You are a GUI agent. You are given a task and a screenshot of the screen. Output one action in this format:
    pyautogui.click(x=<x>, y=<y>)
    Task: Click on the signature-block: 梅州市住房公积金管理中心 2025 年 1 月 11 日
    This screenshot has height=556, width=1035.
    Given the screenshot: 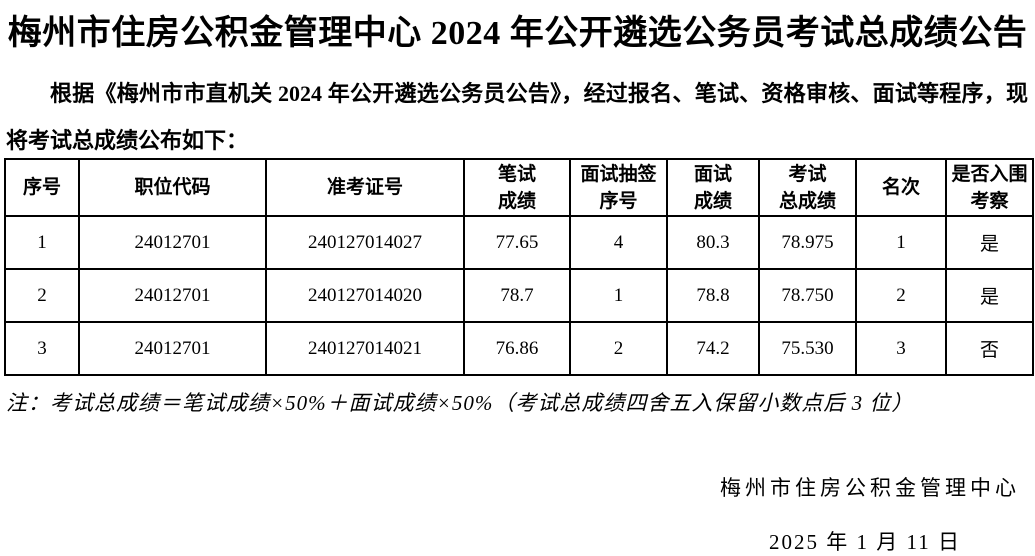 What is the action you would take?
    pyautogui.click(x=870, y=514)
    